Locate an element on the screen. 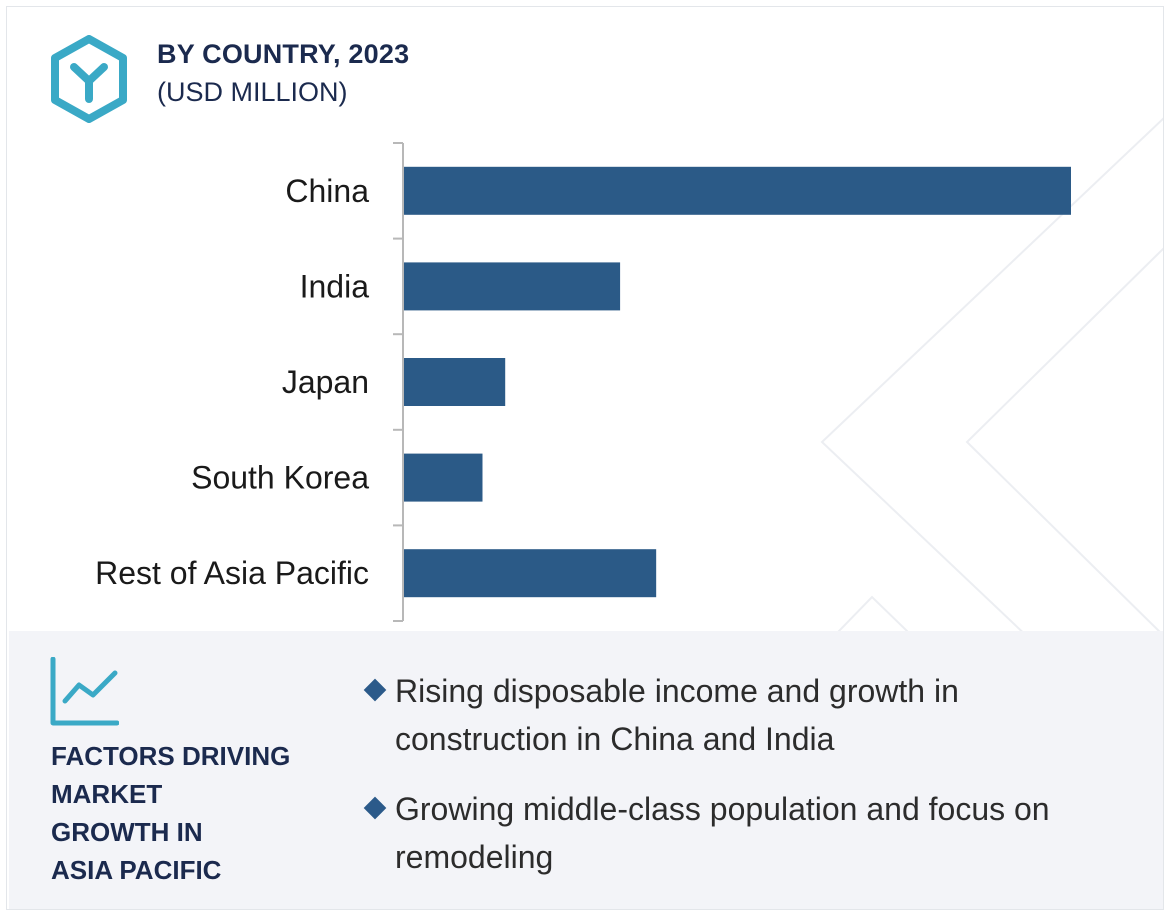  drivers-title-line: GROWTH IN is located at coordinates (127, 832).